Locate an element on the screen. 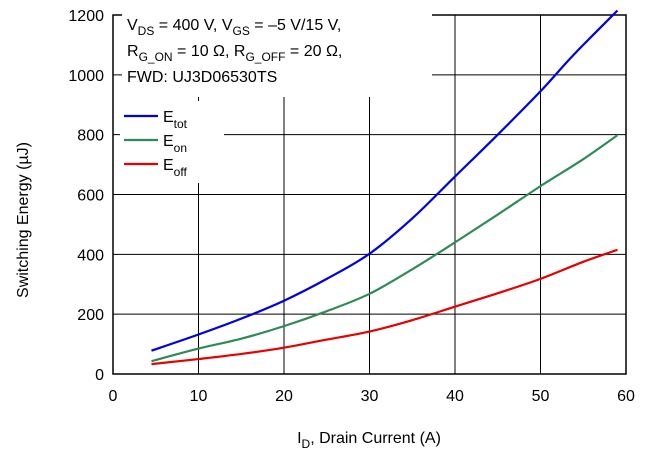  annotation-line-1: VDS = 400 V, VGS = –5 V/15 V, is located at coordinates (234, 27).